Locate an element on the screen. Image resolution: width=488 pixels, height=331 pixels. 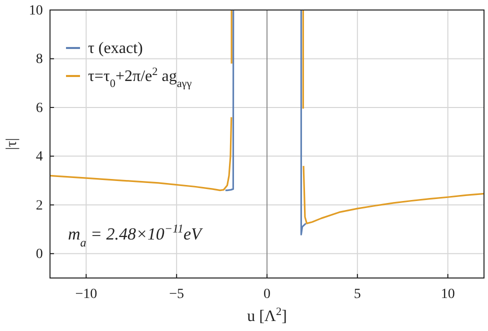
y-tick-label: 8 is located at coordinates (39, 60).